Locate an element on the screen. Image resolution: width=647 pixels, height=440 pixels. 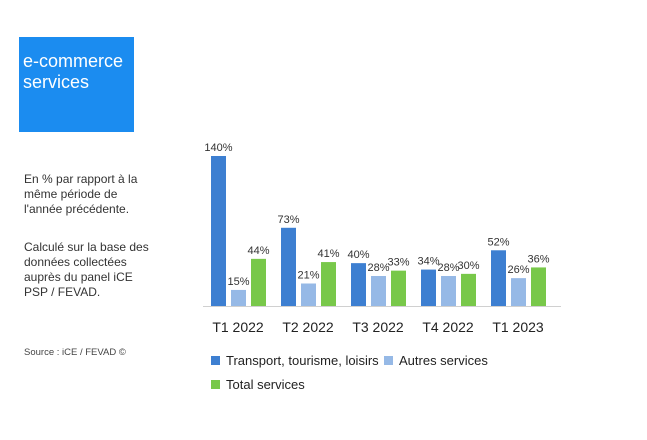
legend-swatch-autres is located at coordinates (388, 360).